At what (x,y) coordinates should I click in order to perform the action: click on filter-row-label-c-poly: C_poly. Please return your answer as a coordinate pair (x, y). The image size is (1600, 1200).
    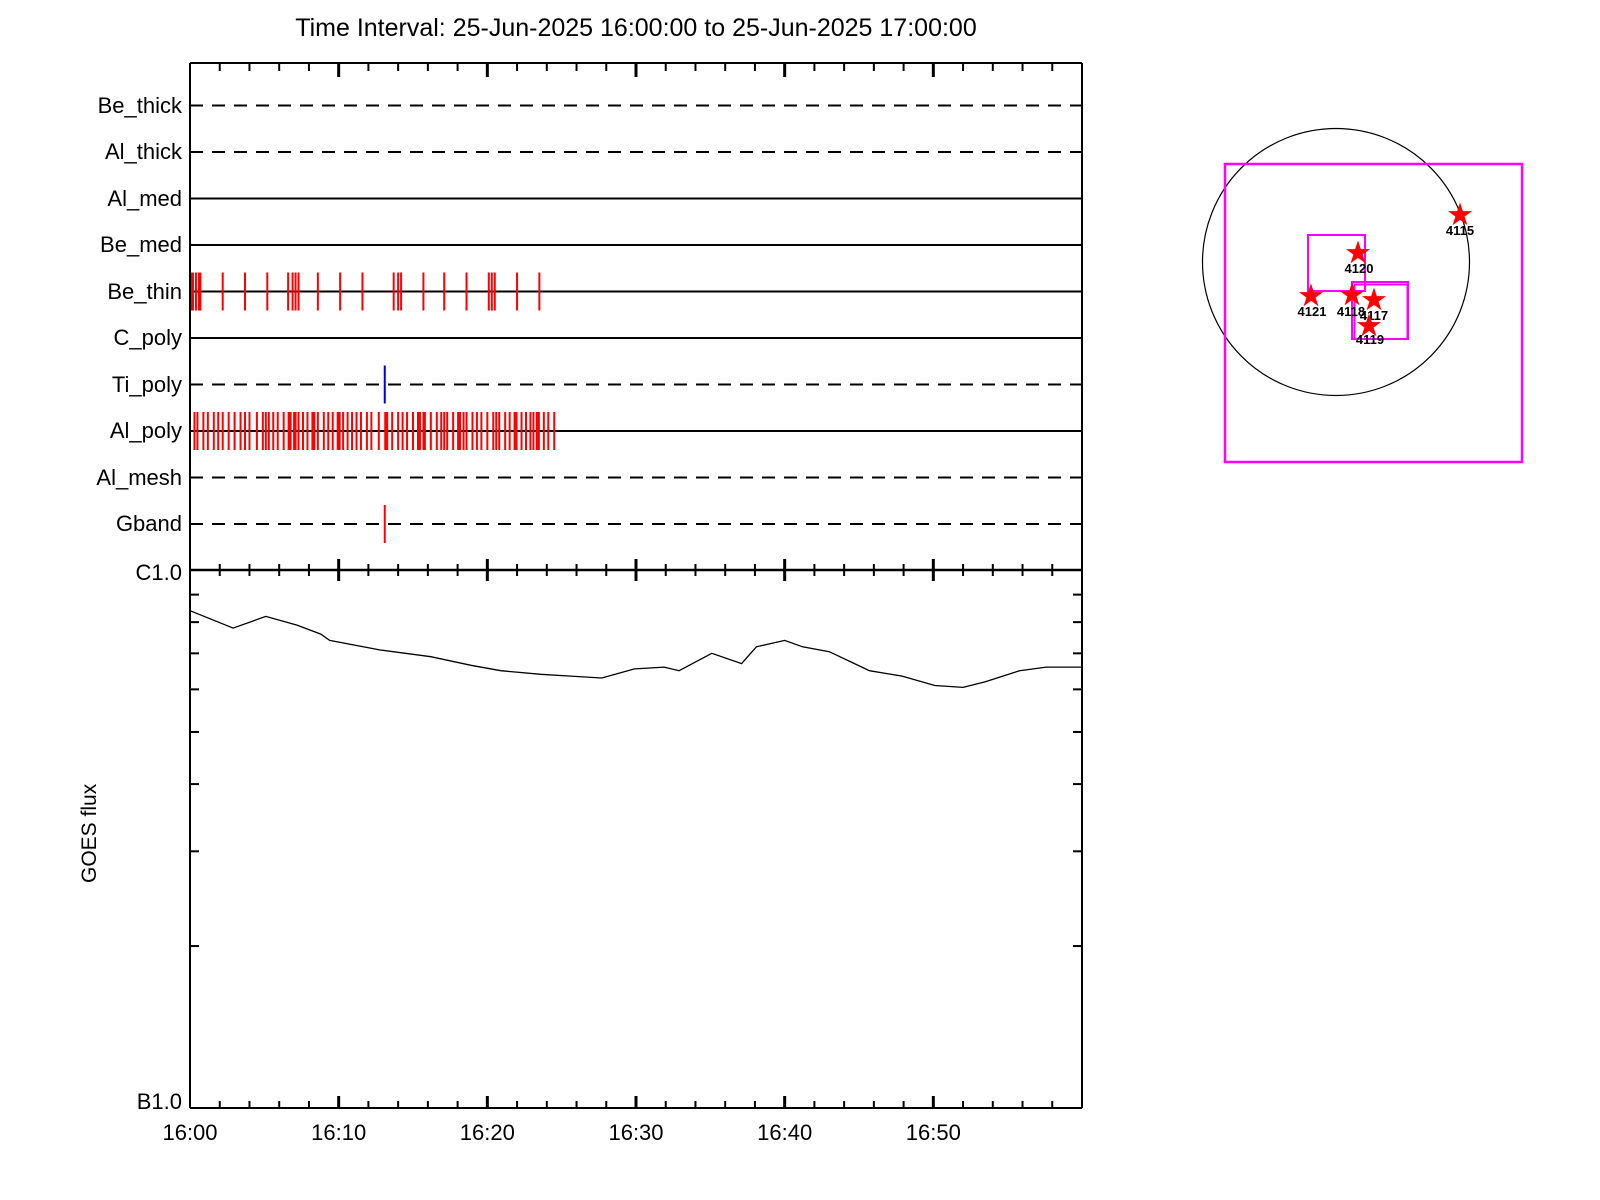
    Looking at the image, I should click on (147, 337).